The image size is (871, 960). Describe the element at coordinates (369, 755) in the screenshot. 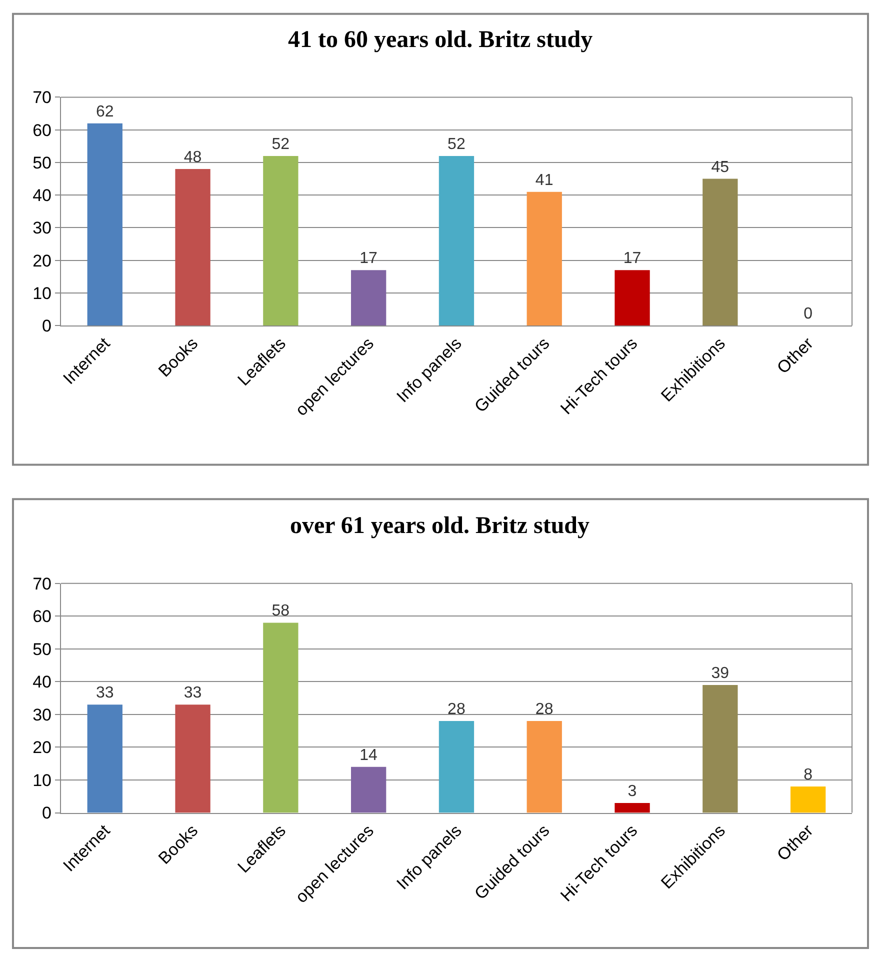

I see `data-label: 14` at that location.